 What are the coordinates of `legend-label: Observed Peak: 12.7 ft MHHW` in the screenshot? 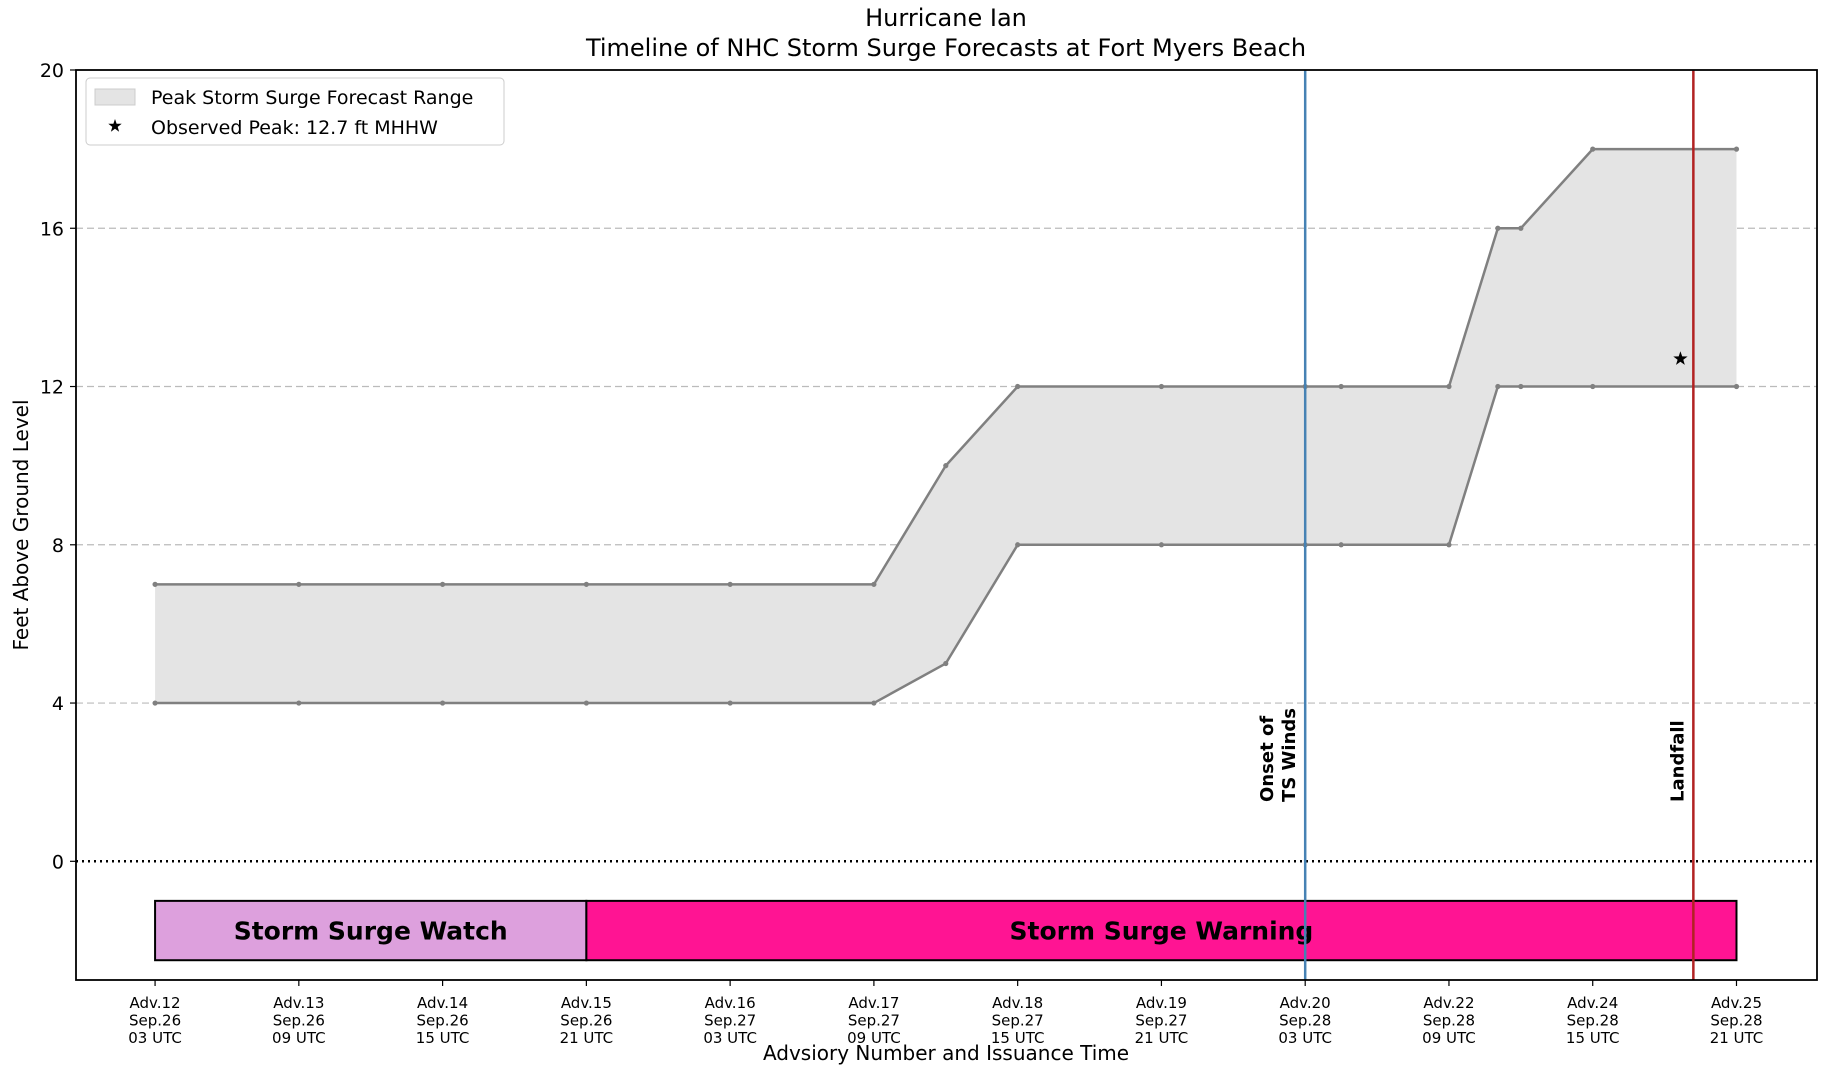 It's located at (294, 128).